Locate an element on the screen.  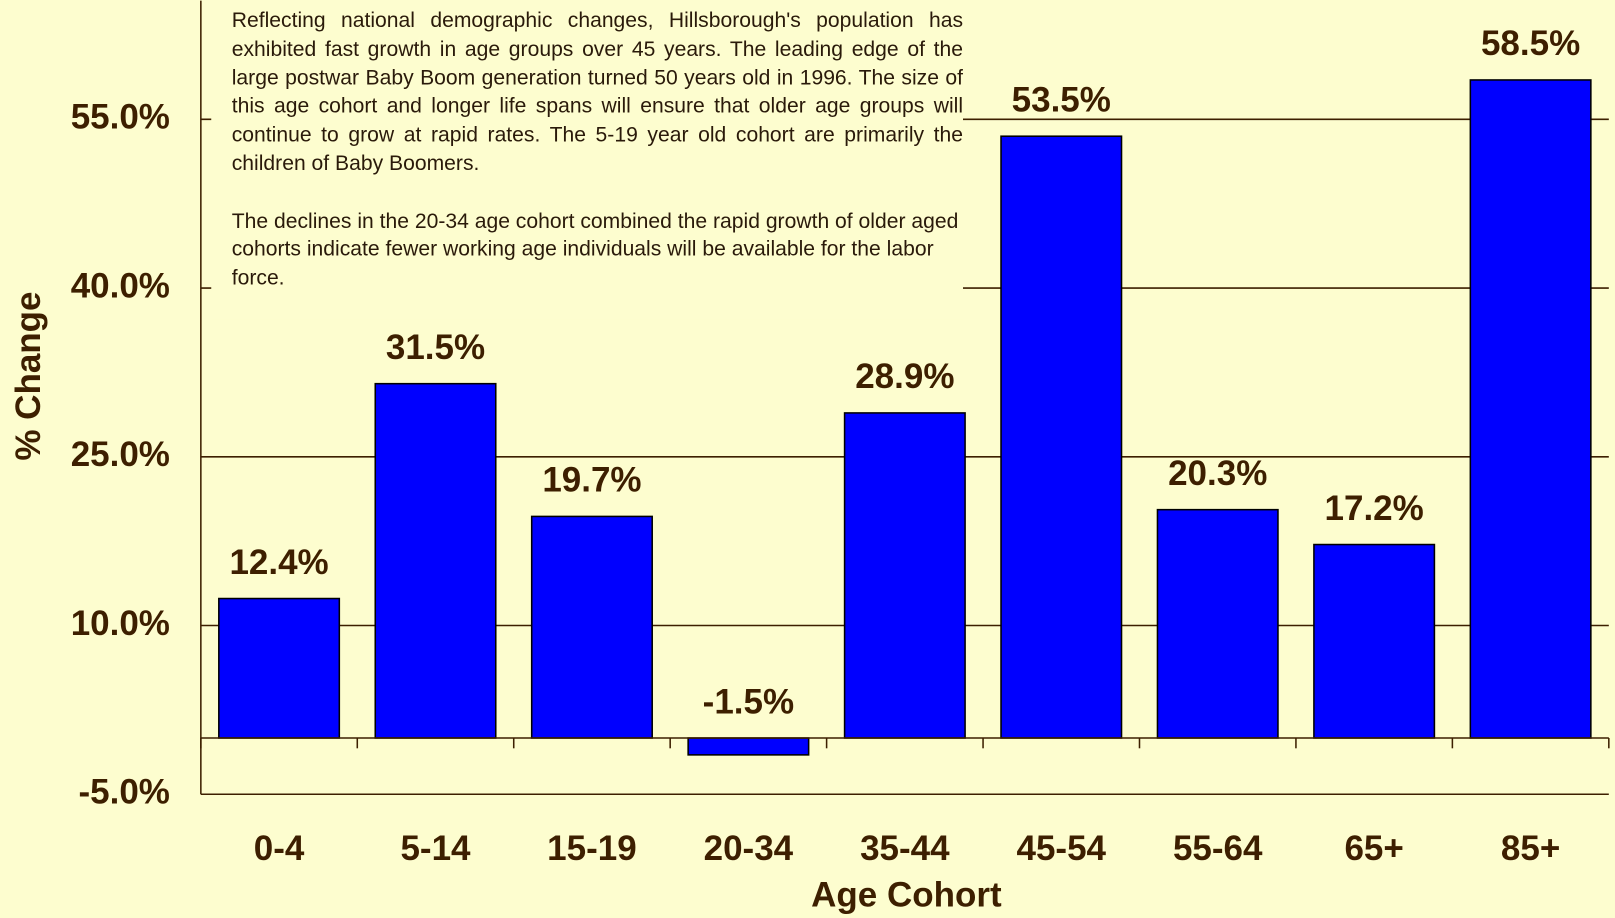
x-tick-label: 35-44 is located at coordinates (905, 848).